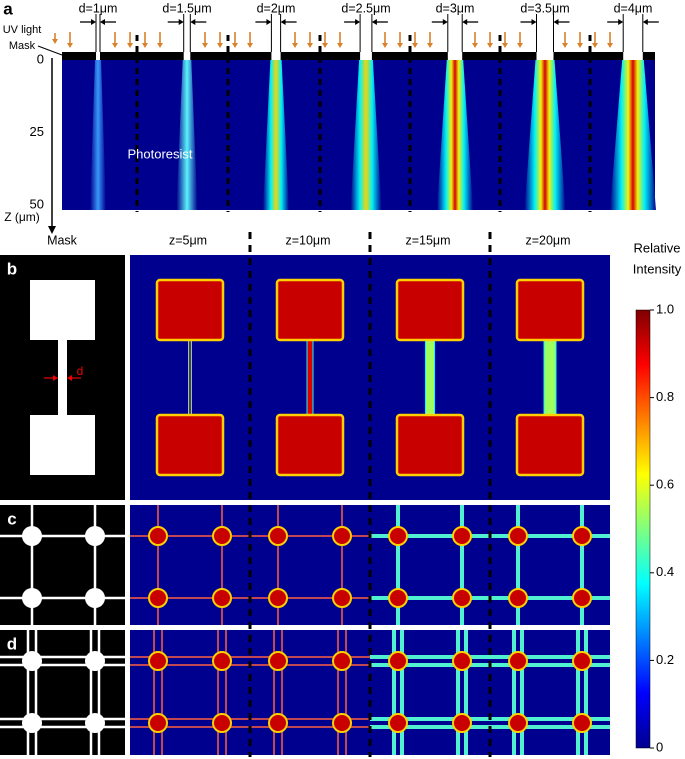 The image size is (685, 759). What do you see at coordinates (659, 746) in the screenshot?
I see `colorbar-tick-label: 0` at bounding box center [659, 746].